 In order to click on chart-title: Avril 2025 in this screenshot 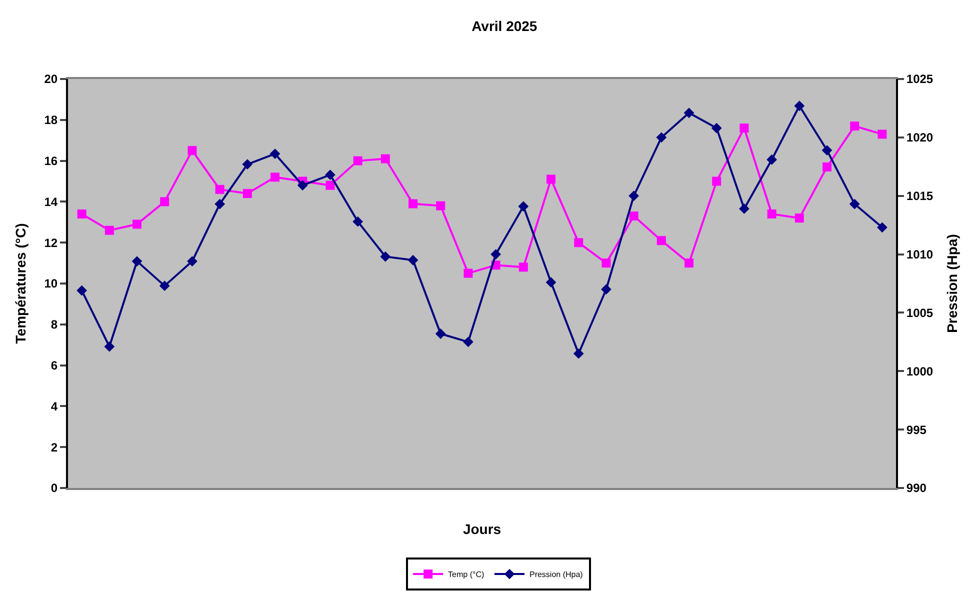, I will do `click(505, 26)`.